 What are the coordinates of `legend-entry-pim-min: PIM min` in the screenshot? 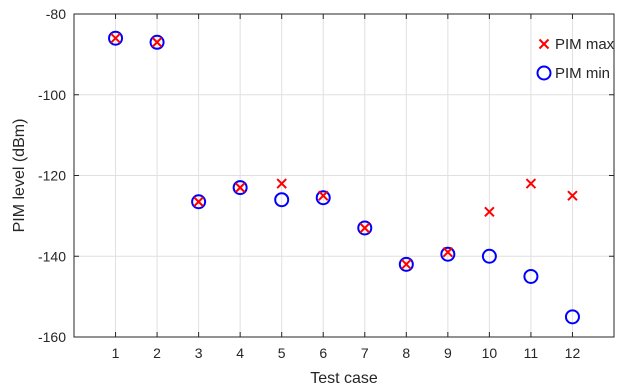 It's located at (573, 73).